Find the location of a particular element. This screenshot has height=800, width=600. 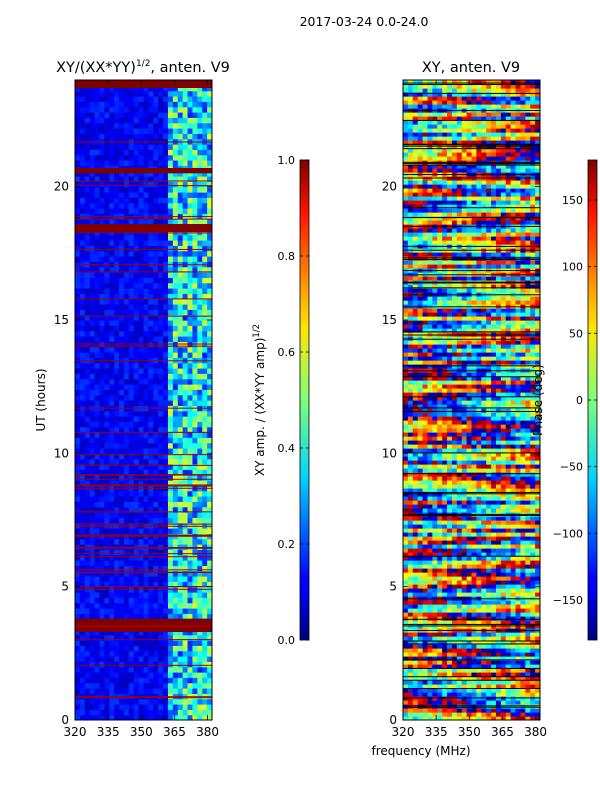

amplitude-colorbar-tick-label: 0.6 is located at coordinates (287, 352).